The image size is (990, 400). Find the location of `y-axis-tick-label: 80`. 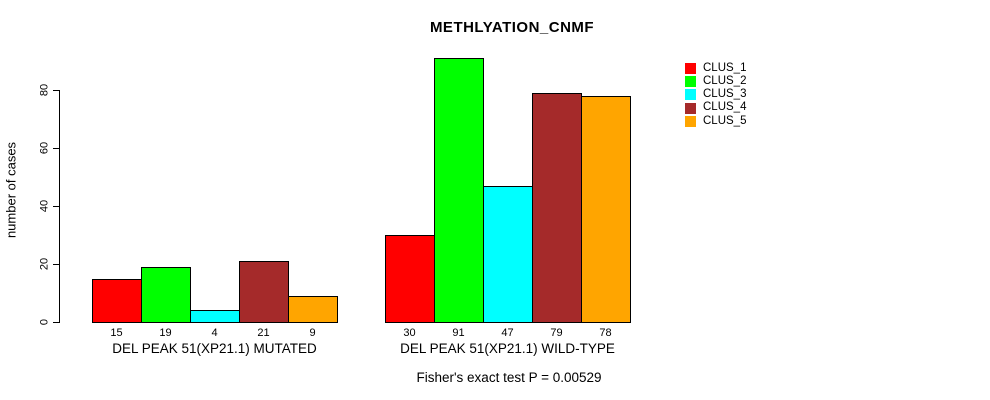

y-axis-tick-label: 80 is located at coordinates (44, 90).